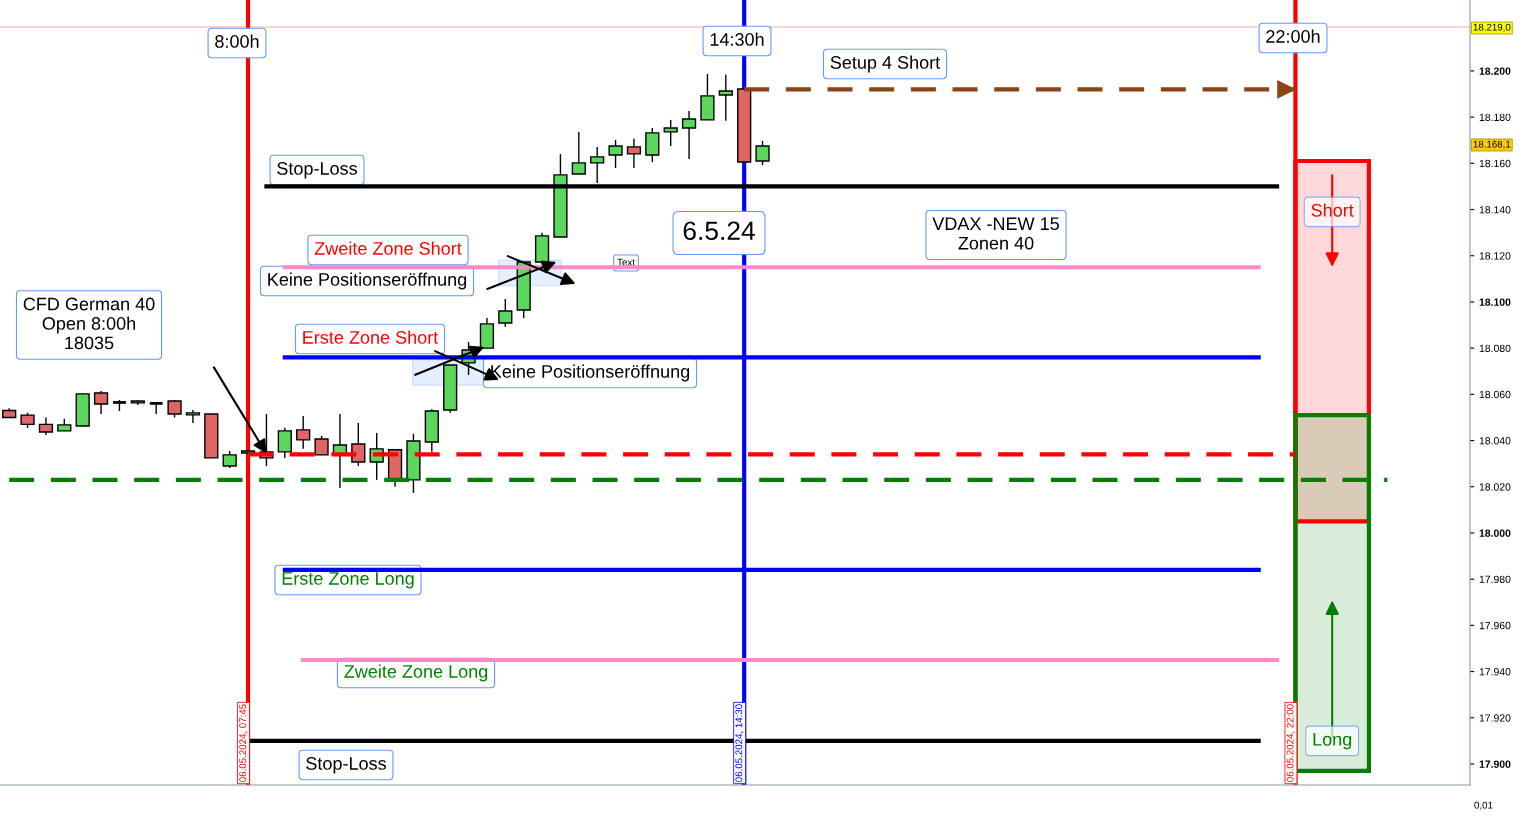  What do you see at coordinates (1495, 533) in the screenshot?
I see `y-tick-label: 18.000` at bounding box center [1495, 533].